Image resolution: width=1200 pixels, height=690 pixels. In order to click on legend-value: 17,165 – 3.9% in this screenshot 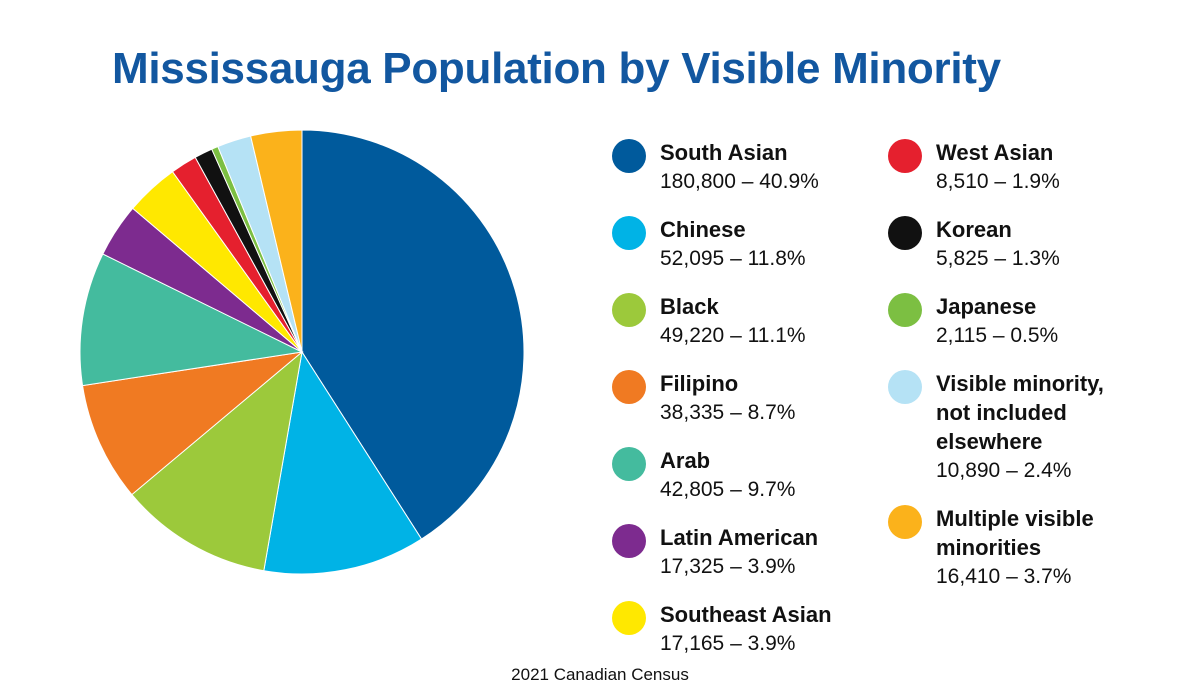, I will do `click(728, 643)`.